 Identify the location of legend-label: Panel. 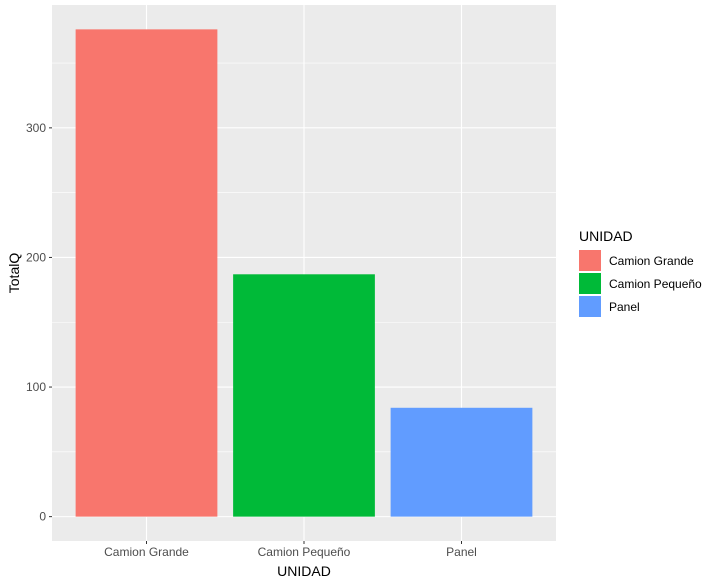
(624, 307).